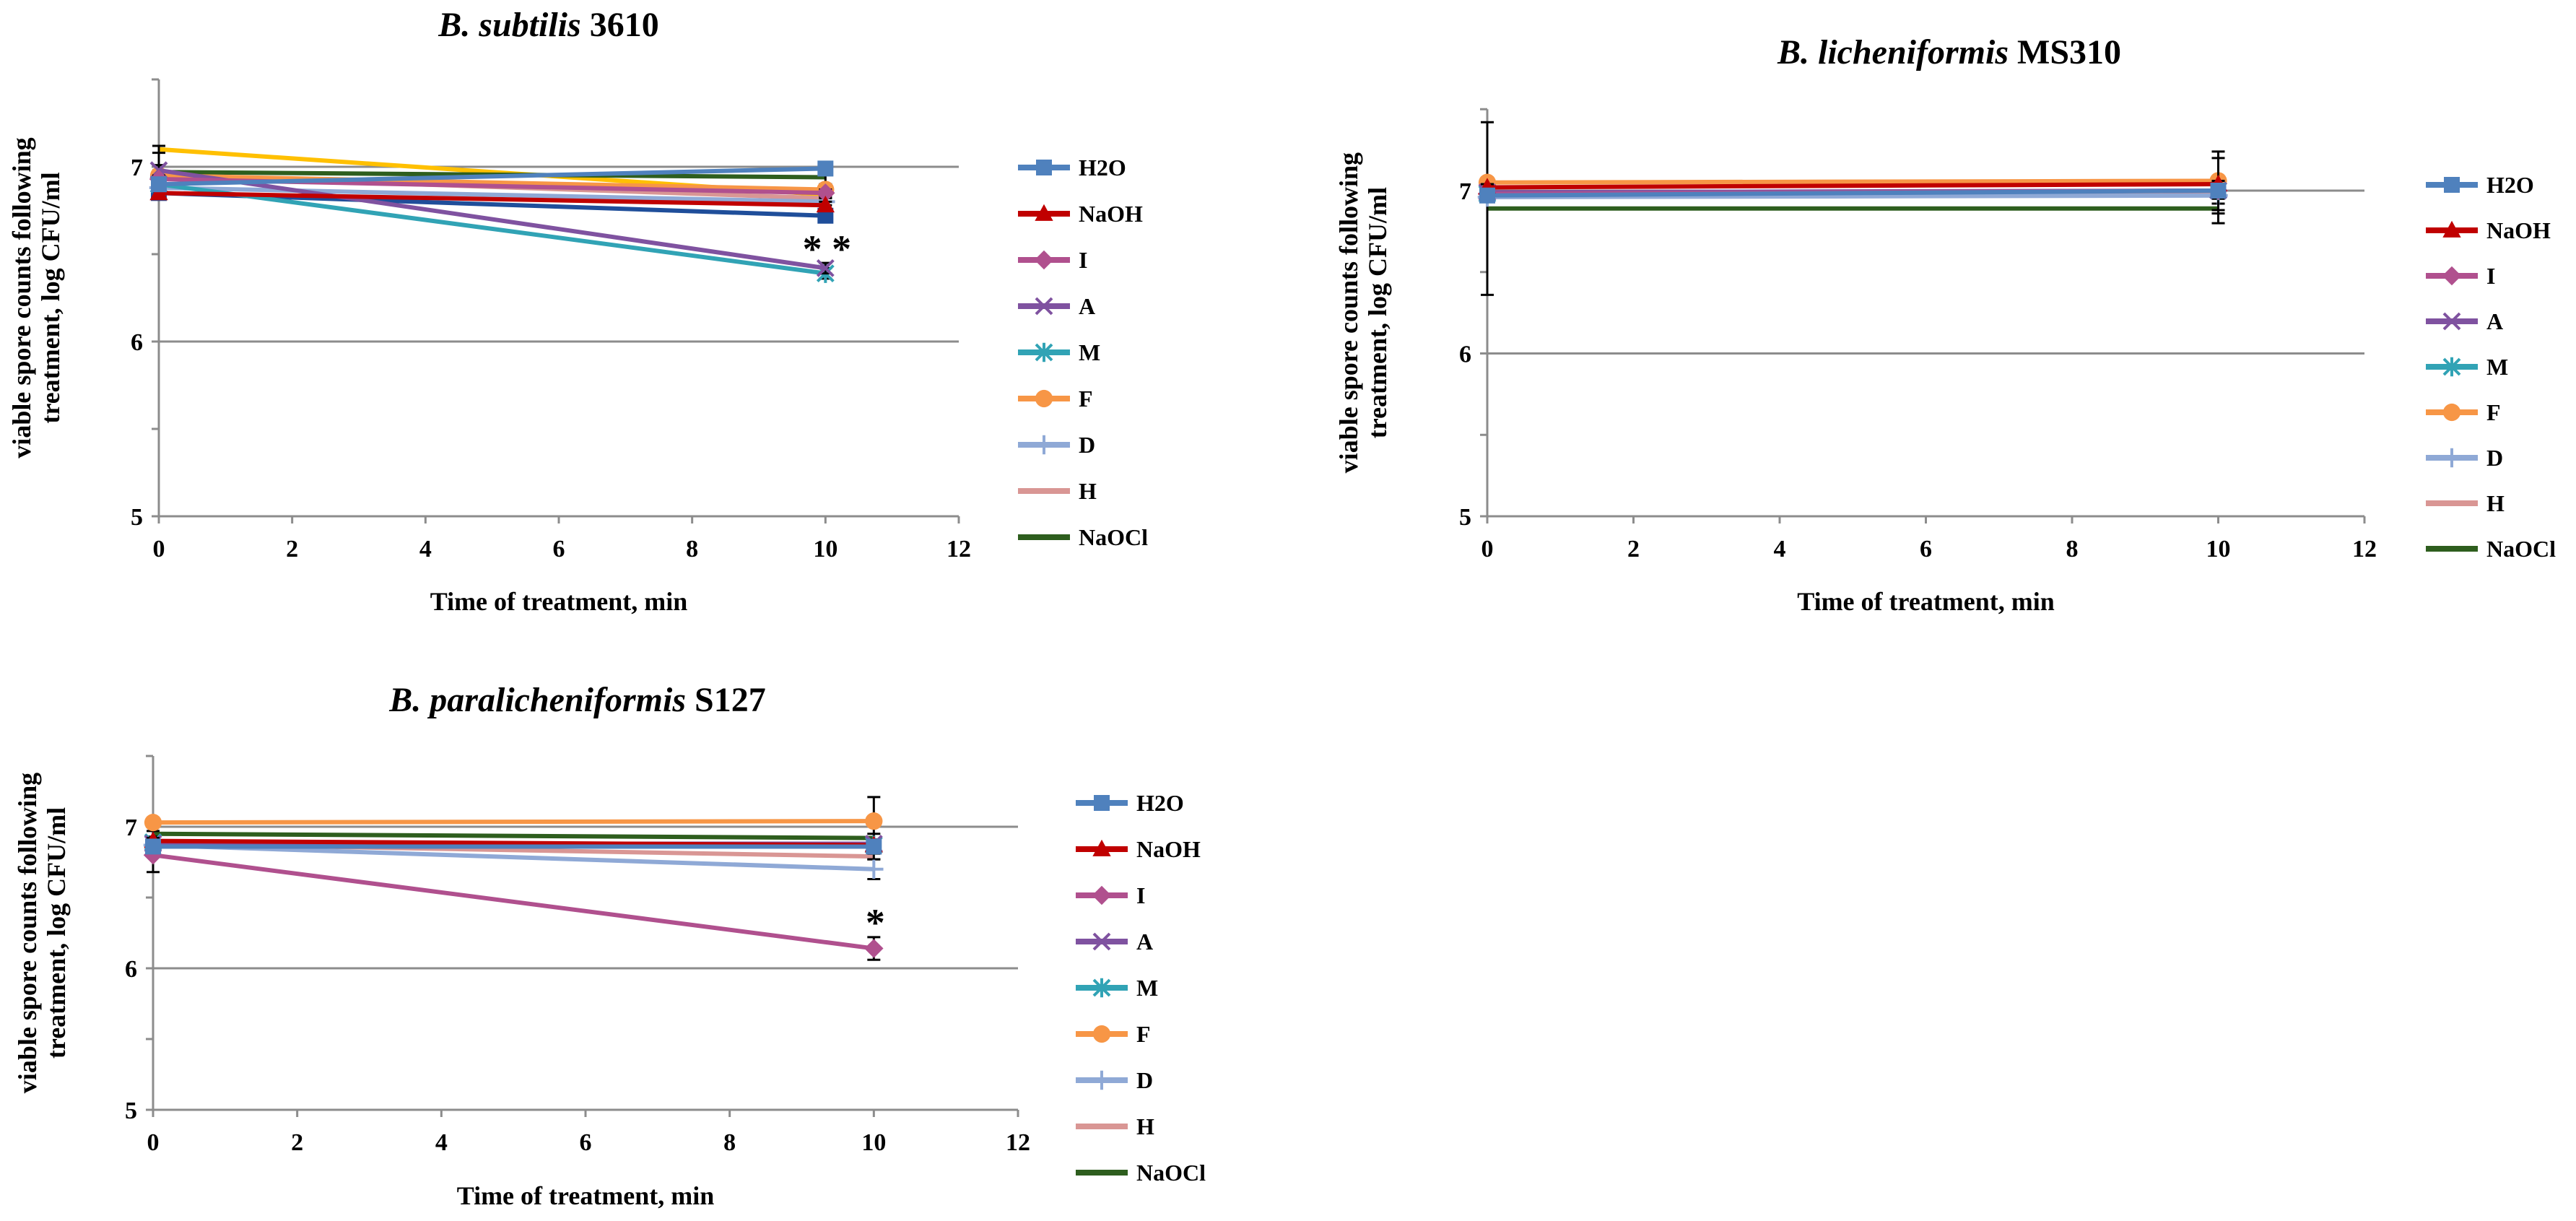  What do you see at coordinates (2490, 276) in the screenshot?
I see `legend-label-i: I` at bounding box center [2490, 276].